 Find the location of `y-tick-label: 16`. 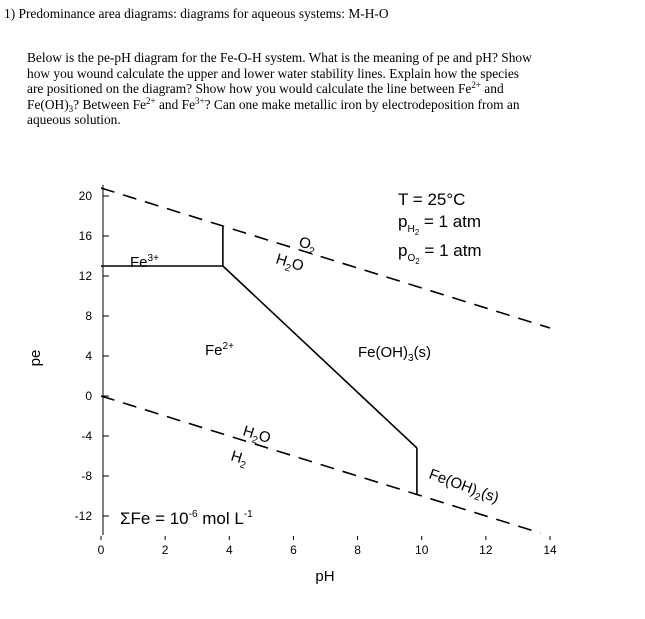

y-tick-label: 16 is located at coordinates (86, 236).